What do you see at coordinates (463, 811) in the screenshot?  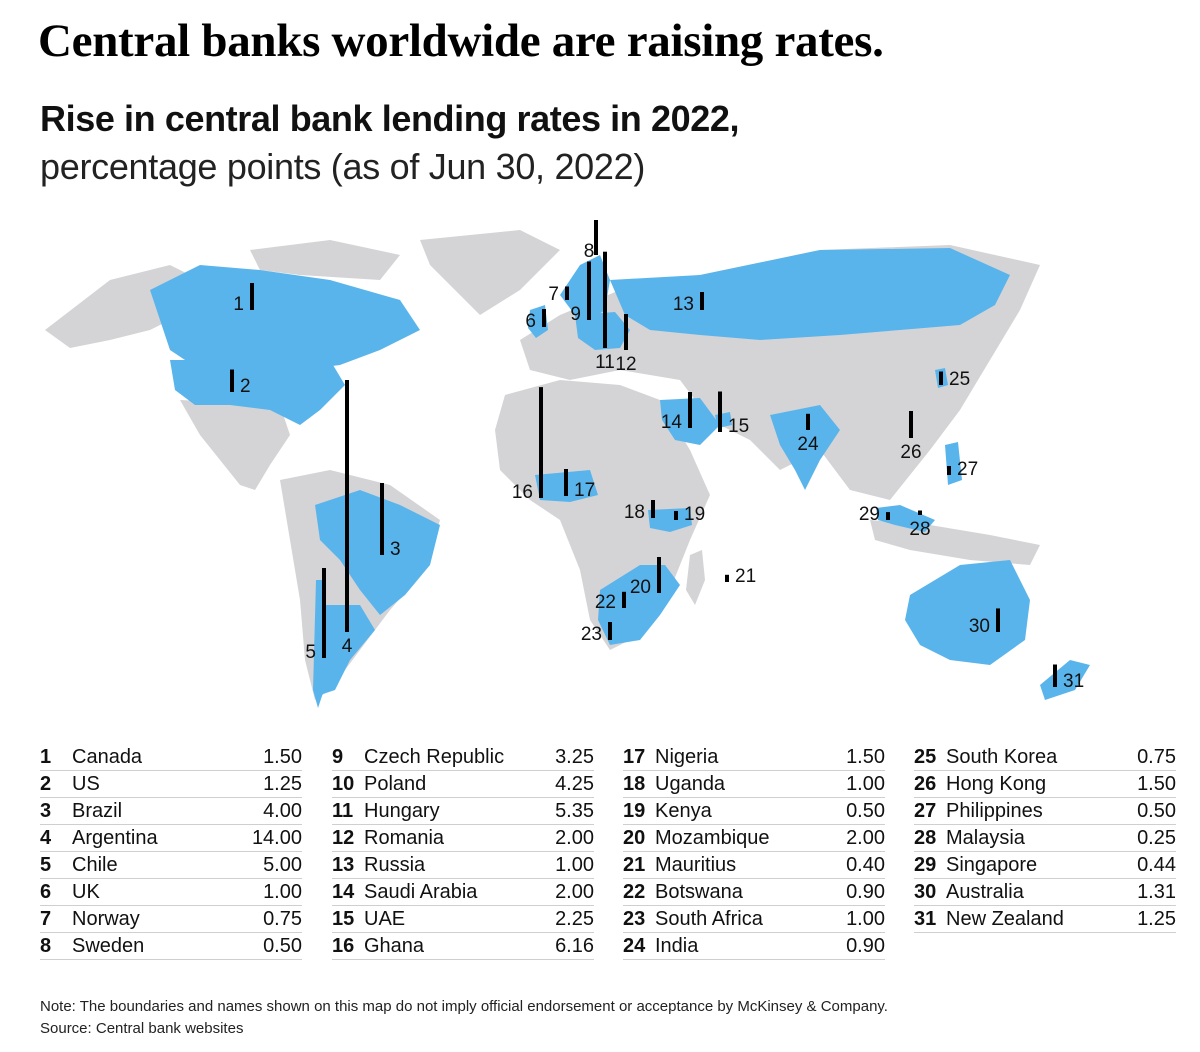 I see `legend-row: 11 Hungary 5.35` at bounding box center [463, 811].